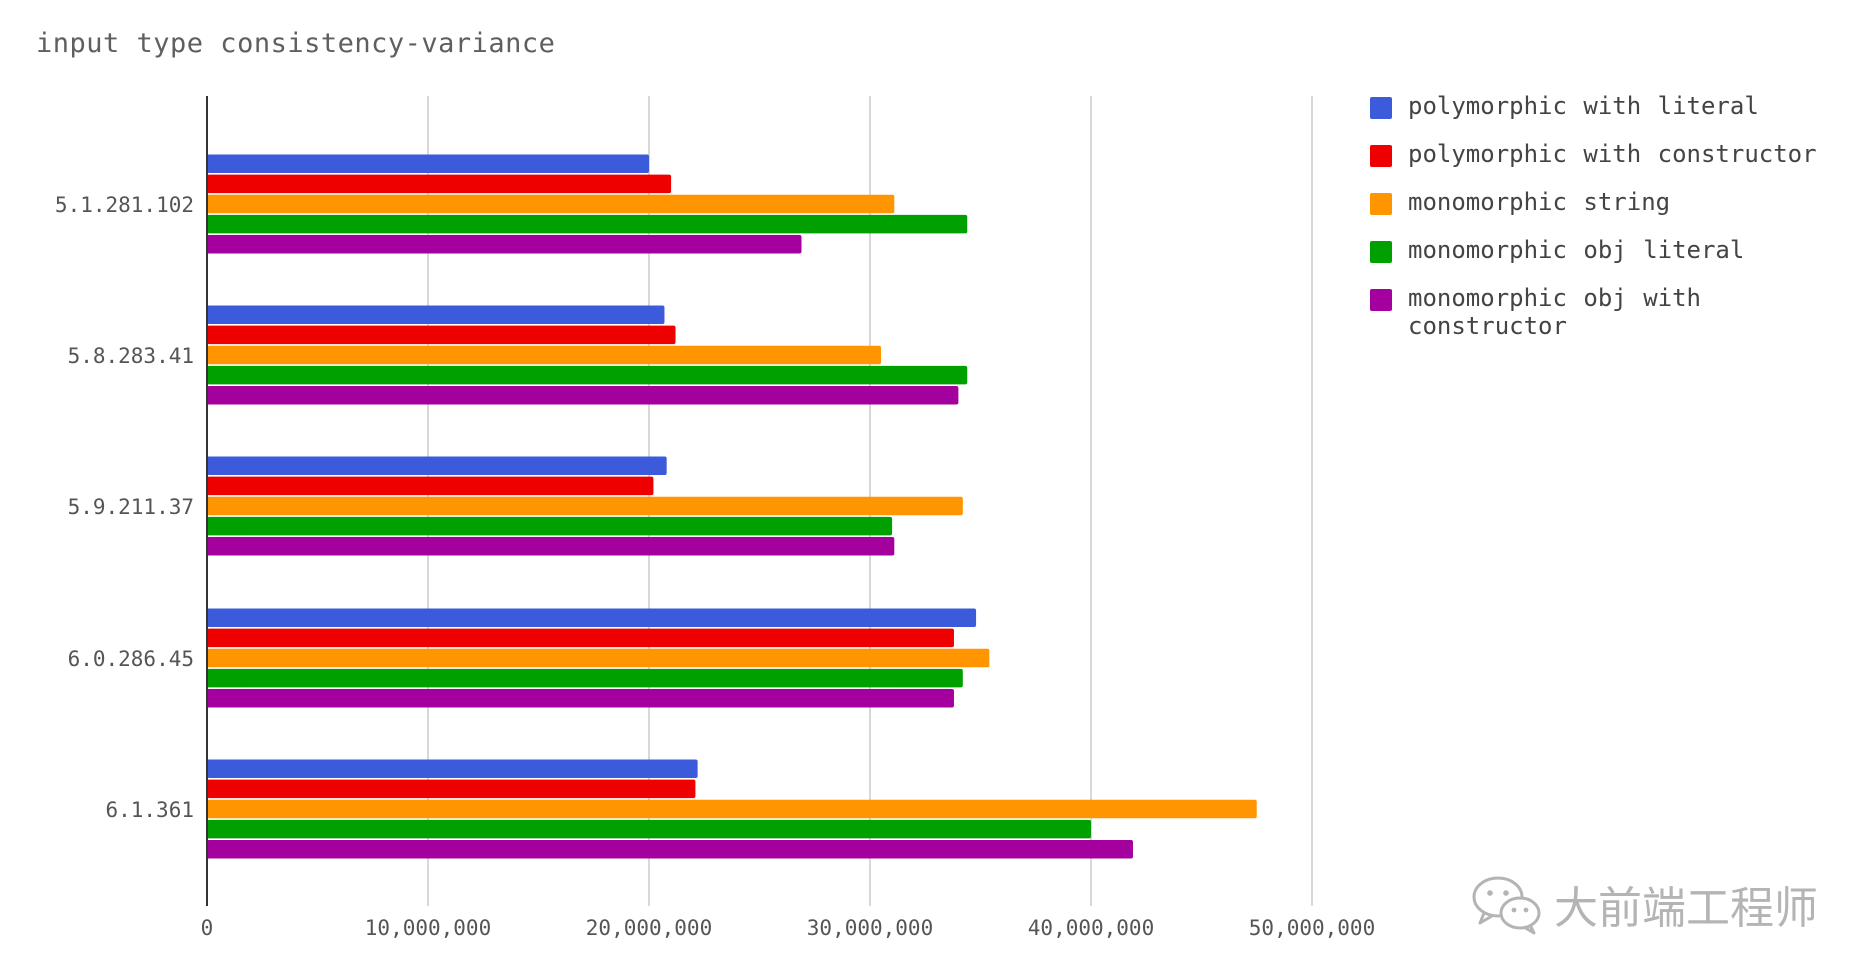  Describe the element at coordinates (131, 507) in the screenshot. I see `y-category-label: 5.9.211.37` at that location.